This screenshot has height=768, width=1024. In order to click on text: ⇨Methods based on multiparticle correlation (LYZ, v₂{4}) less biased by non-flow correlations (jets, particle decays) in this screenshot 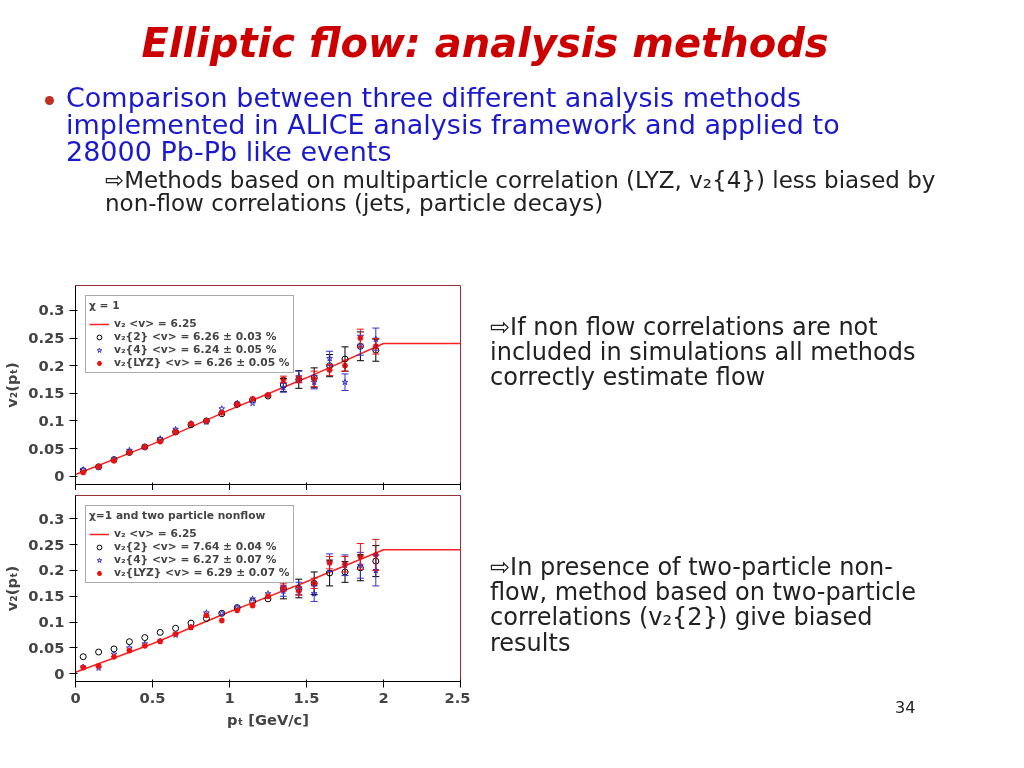, I will do `click(521, 192)`.